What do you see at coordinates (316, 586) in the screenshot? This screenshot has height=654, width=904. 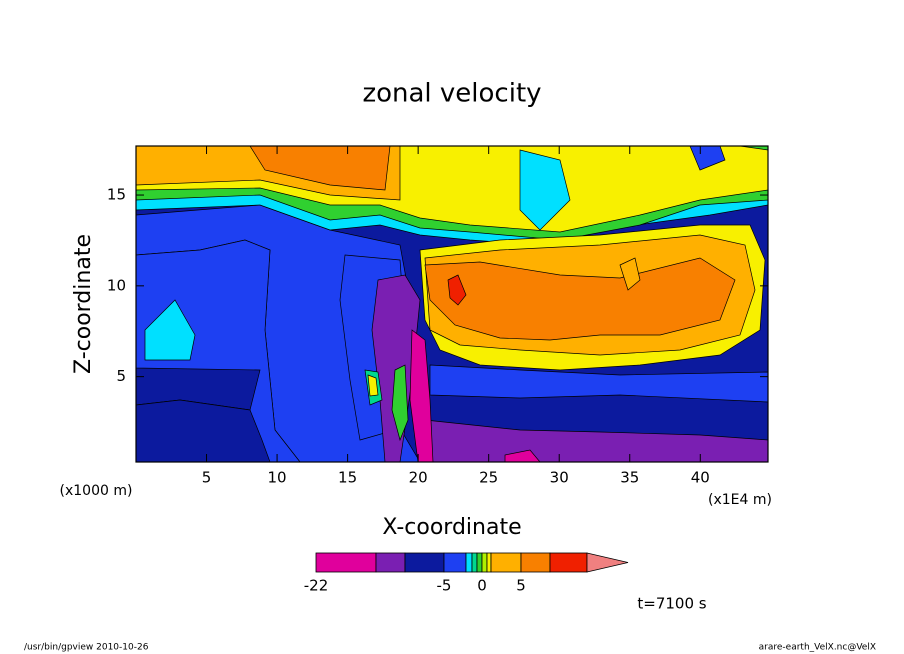 I see `colorbar-tick-label: -22` at bounding box center [316, 586].